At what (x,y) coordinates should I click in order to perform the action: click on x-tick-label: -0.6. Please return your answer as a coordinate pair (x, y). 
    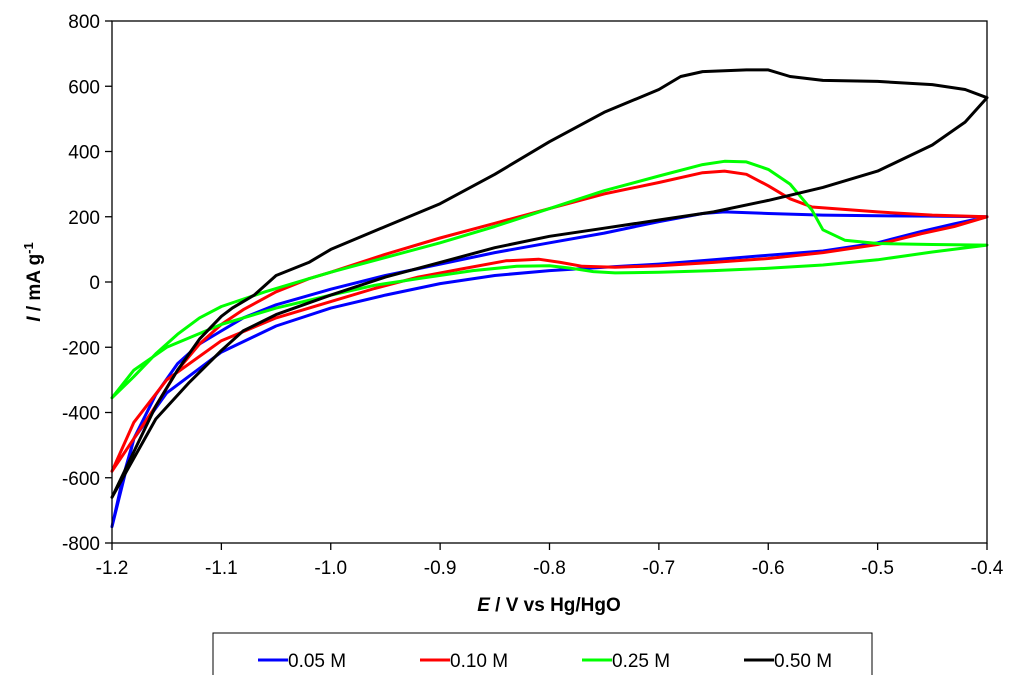
    Looking at the image, I should click on (768, 568).